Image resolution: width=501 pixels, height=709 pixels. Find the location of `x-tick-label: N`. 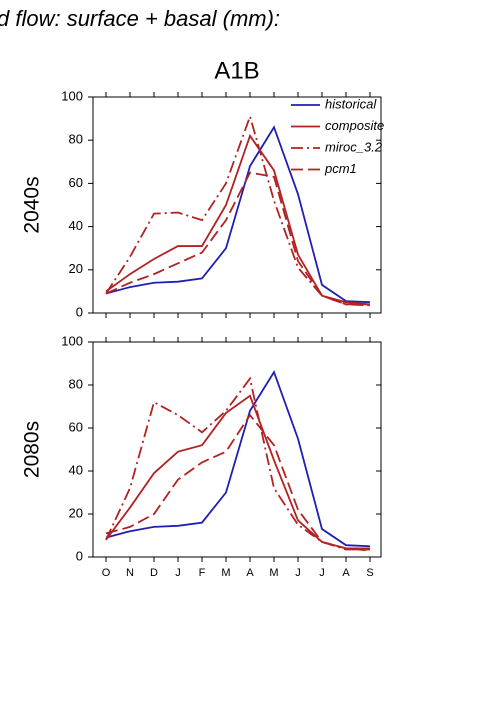

x-tick-label: N is located at coordinates (130, 573).